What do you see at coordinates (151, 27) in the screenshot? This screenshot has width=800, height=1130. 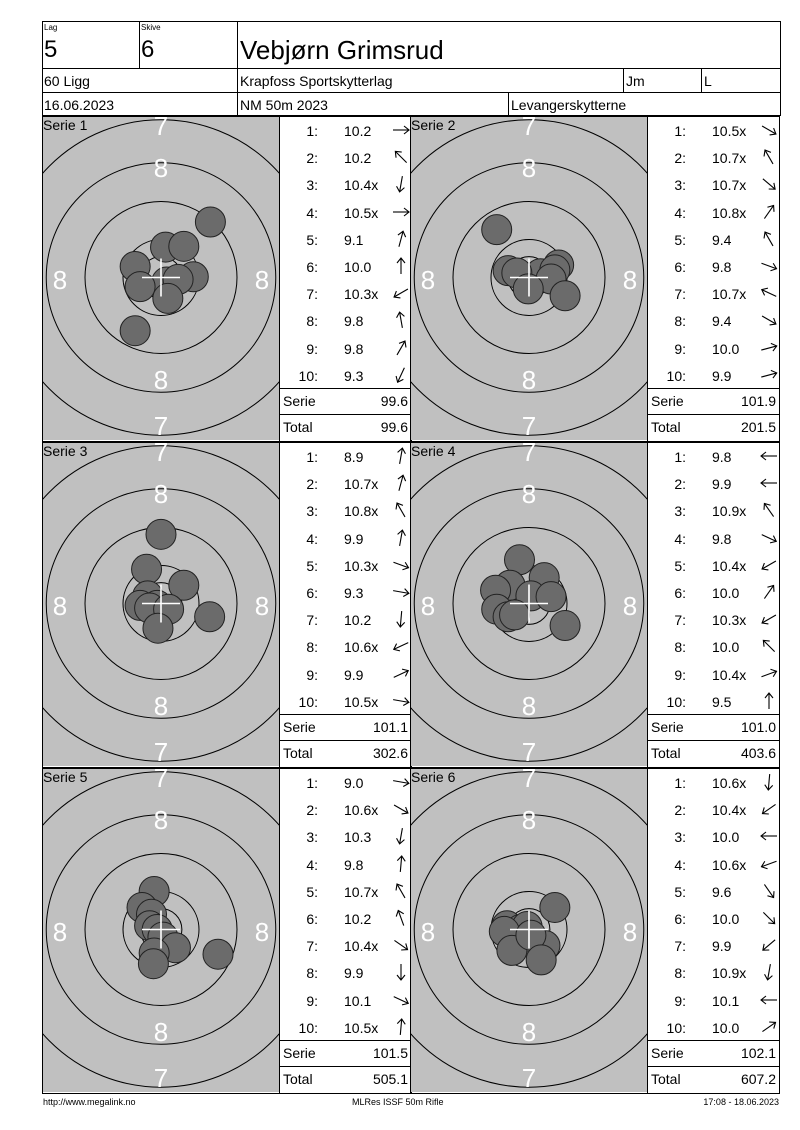 I see `skive-label: Skive` at bounding box center [151, 27].